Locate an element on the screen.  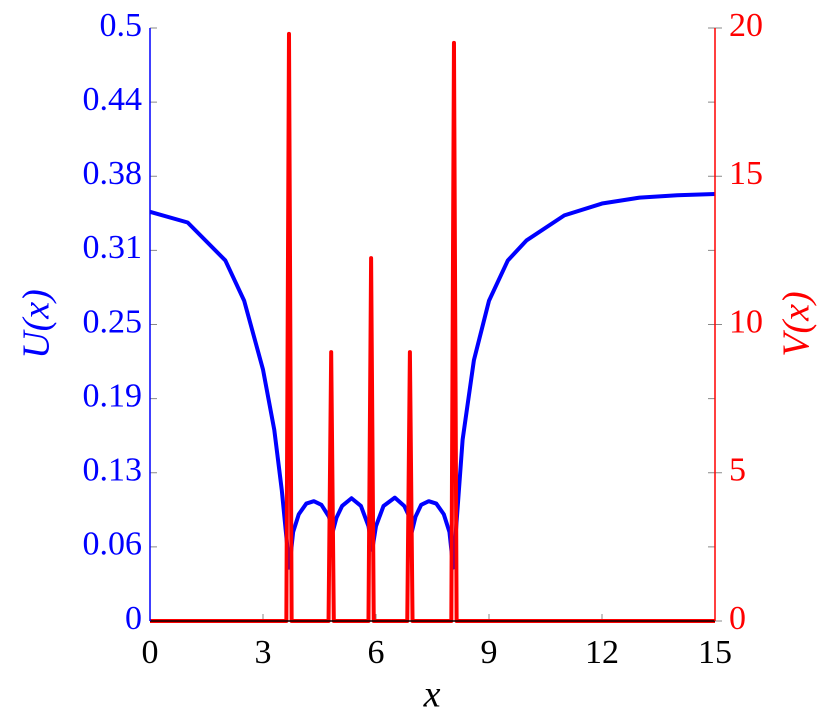
y-tick-label: 0.44 is located at coordinates (113, 99).